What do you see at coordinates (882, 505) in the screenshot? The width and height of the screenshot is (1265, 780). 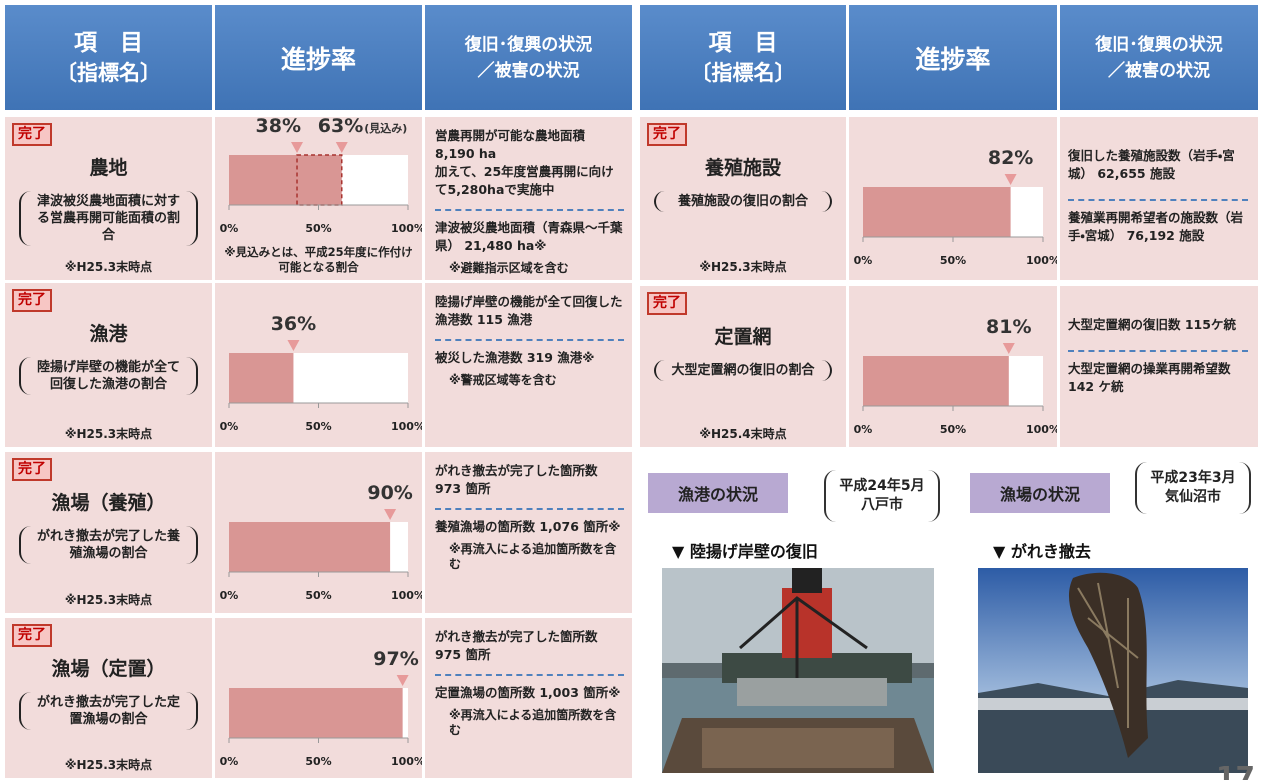 I see `photo-place: 八戸市` at bounding box center [882, 505].